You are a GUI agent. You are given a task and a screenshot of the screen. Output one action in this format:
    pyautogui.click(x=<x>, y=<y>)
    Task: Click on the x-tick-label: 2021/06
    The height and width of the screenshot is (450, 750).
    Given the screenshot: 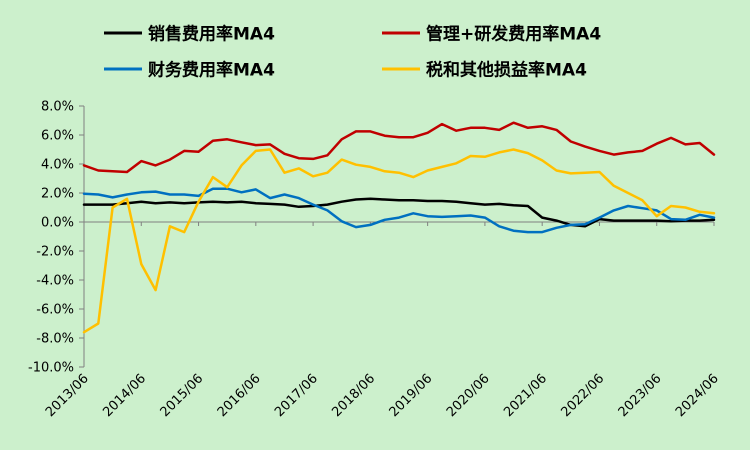 What is the action you would take?
    pyautogui.click(x=525, y=395)
    